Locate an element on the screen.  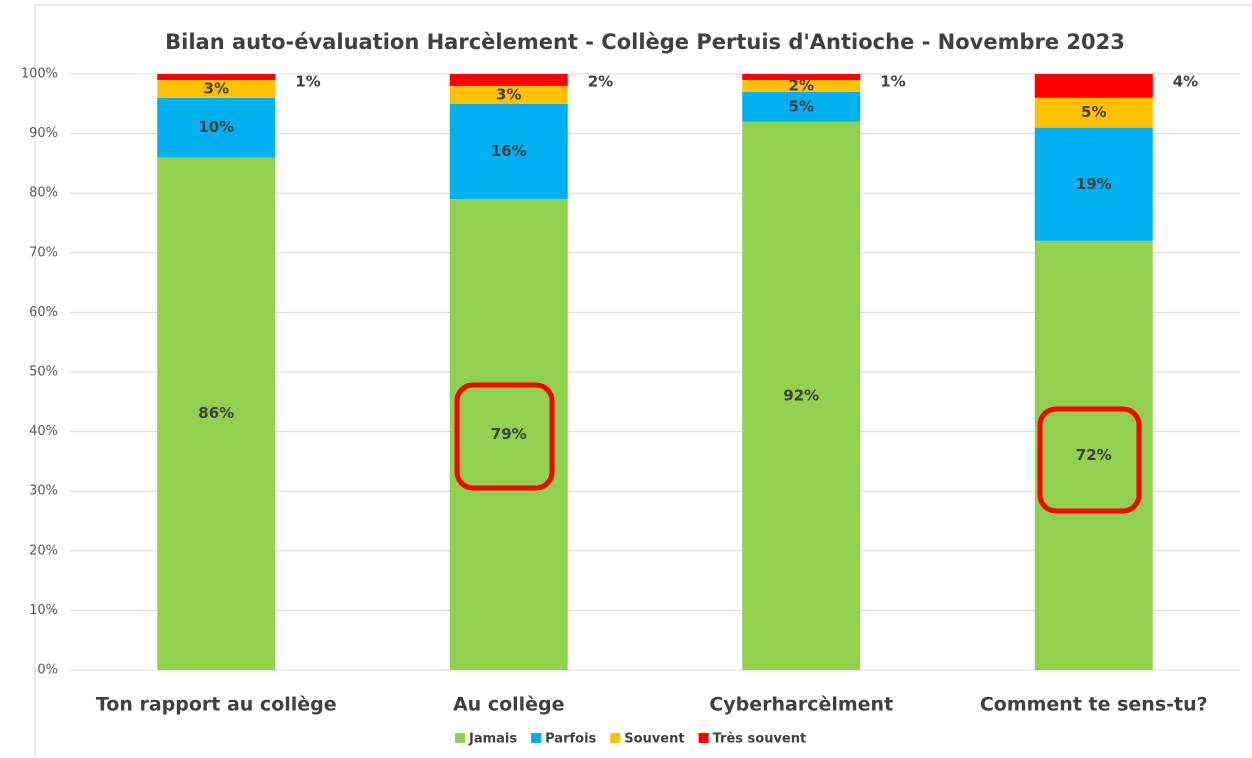
data-label: 19% is located at coordinates (1094, 184).